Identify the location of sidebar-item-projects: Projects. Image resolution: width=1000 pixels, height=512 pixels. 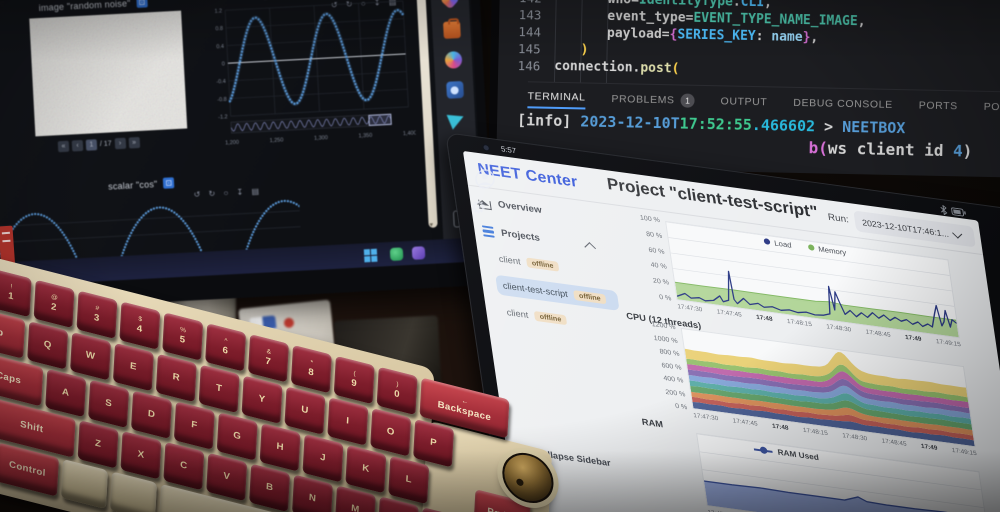
(511, 234).